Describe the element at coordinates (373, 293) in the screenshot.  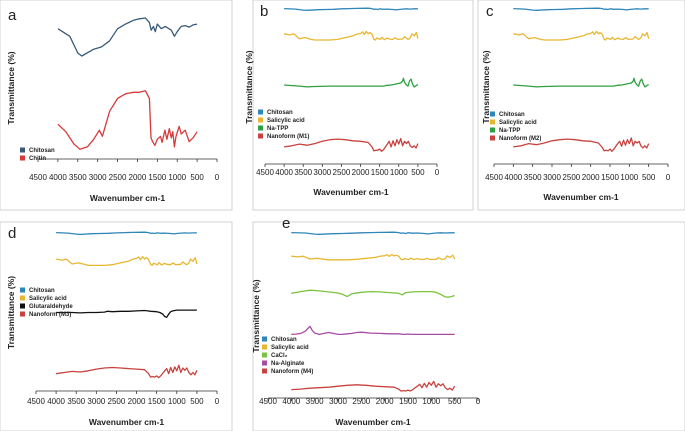
I see `series-line-cacl-` at that location.